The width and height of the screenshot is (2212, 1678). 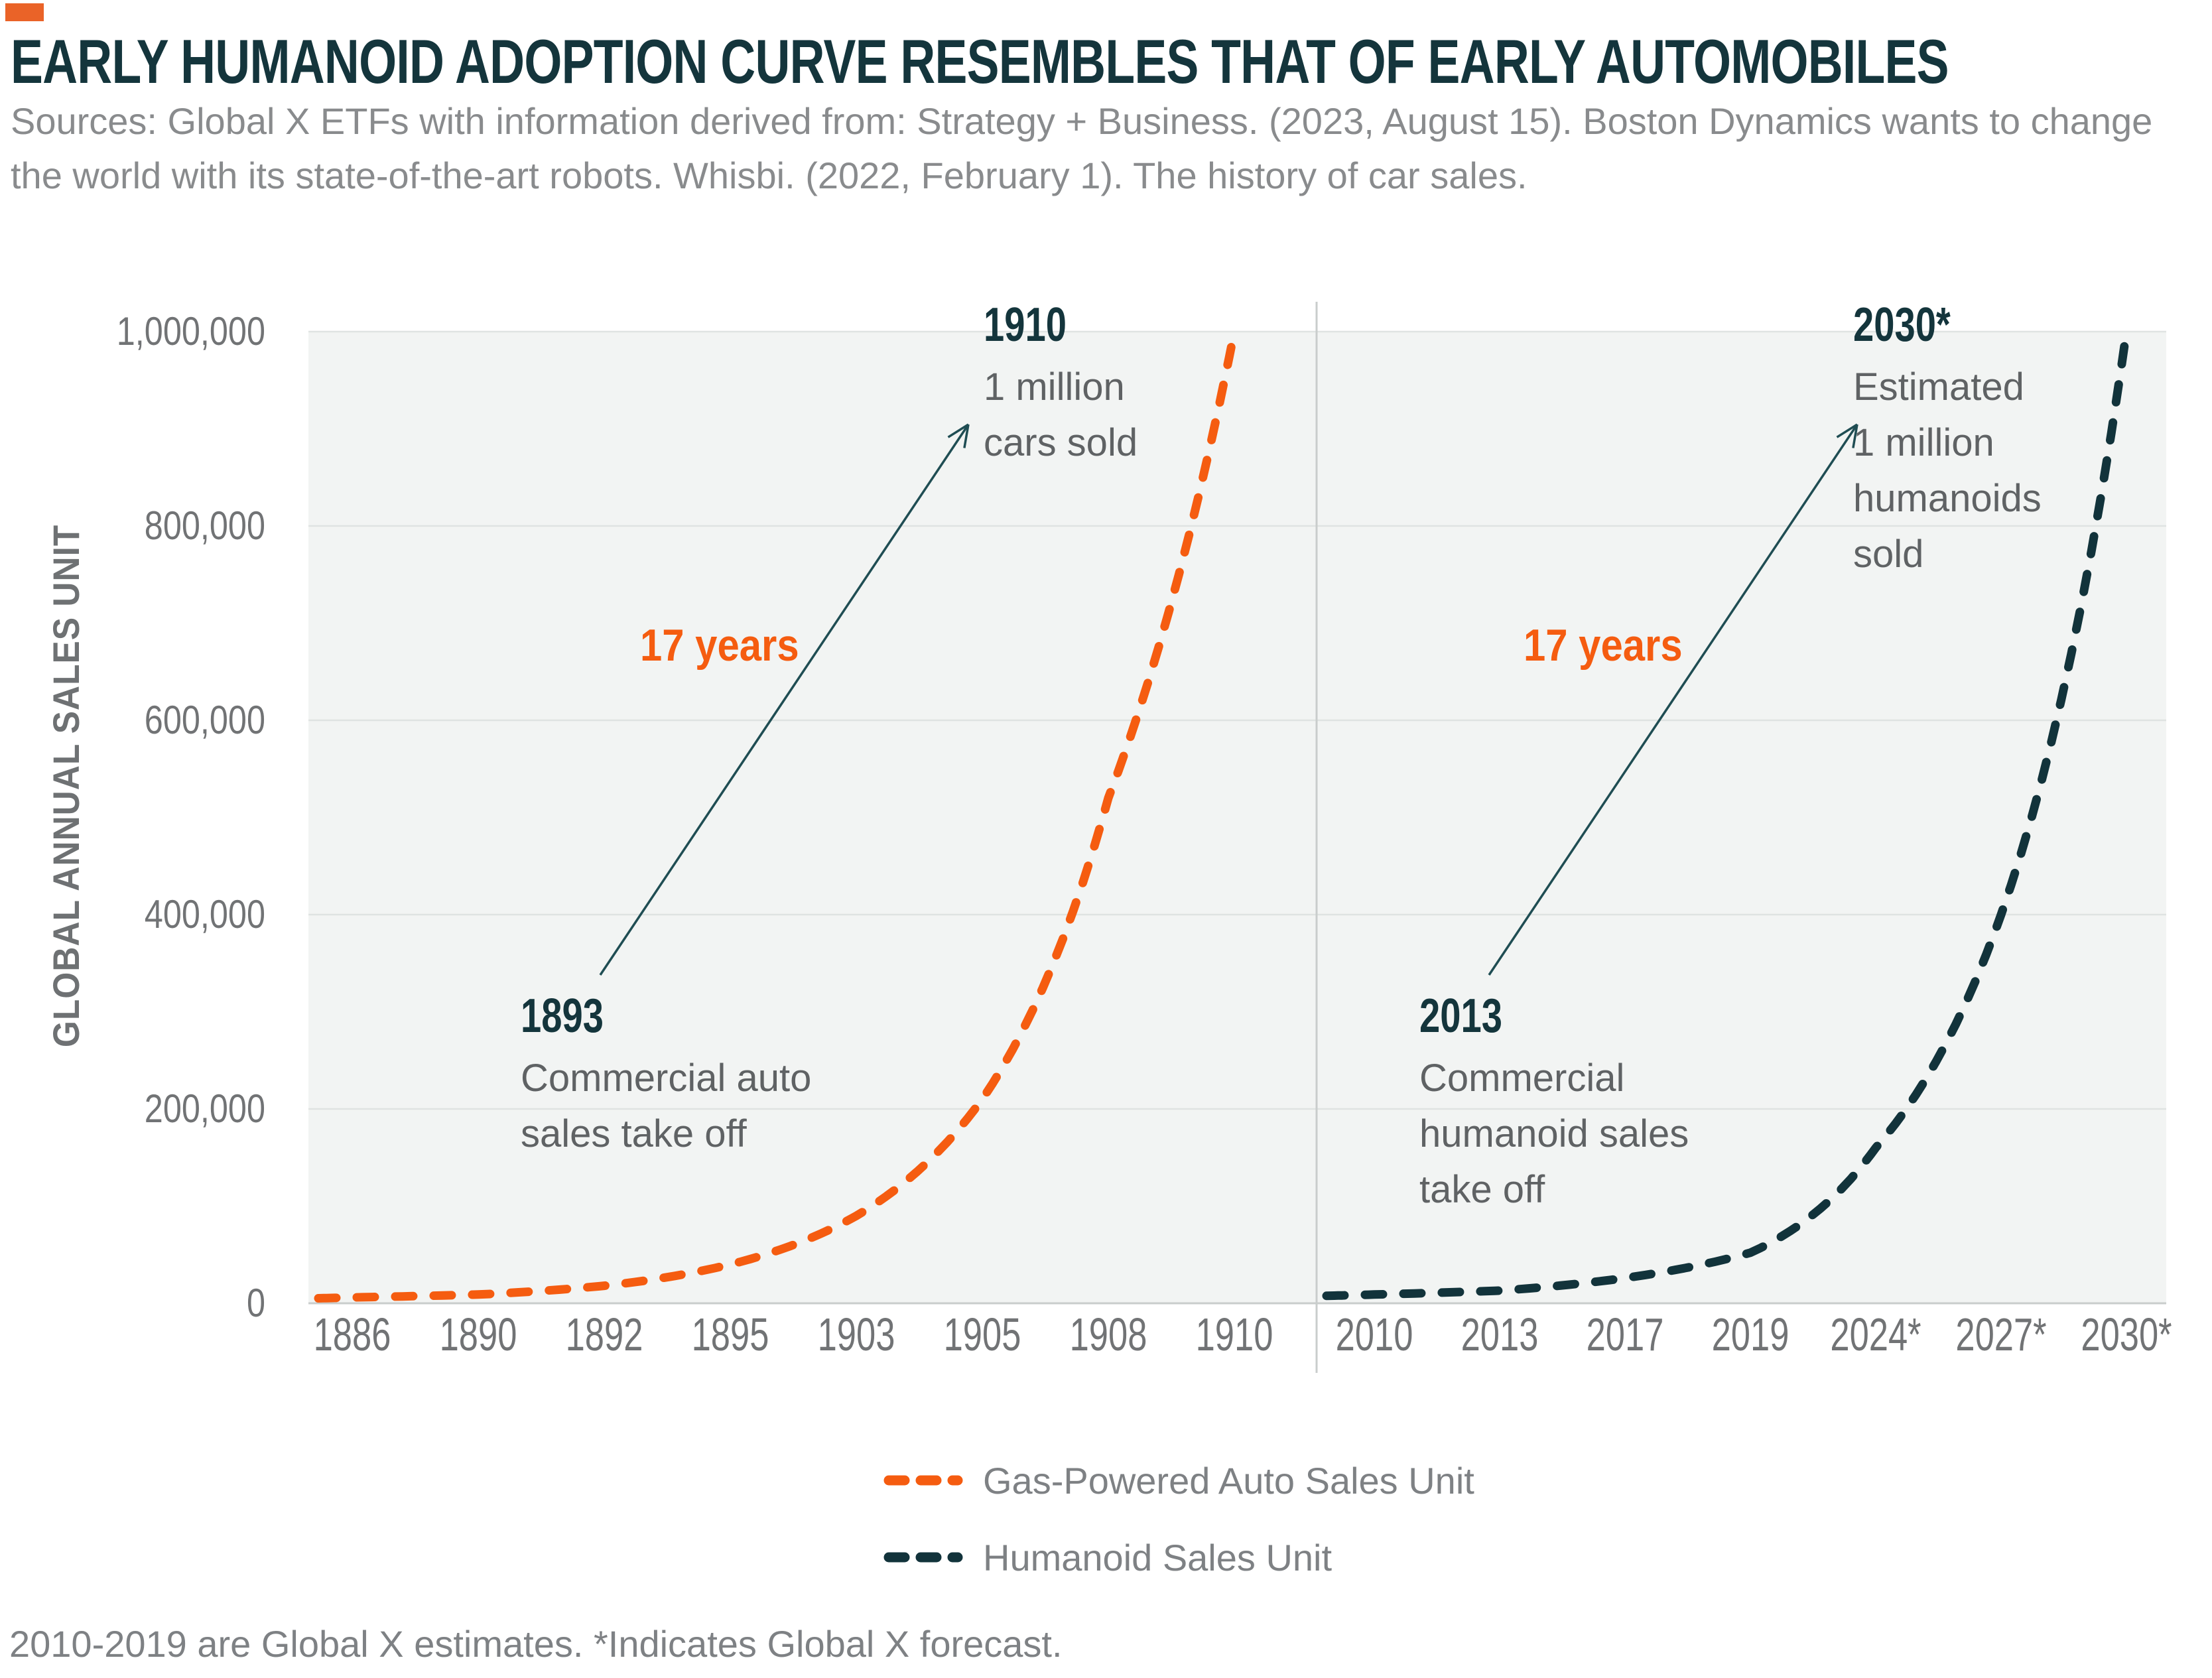 I want to click on globalx-logo-mark, so click(x=24, y=12).